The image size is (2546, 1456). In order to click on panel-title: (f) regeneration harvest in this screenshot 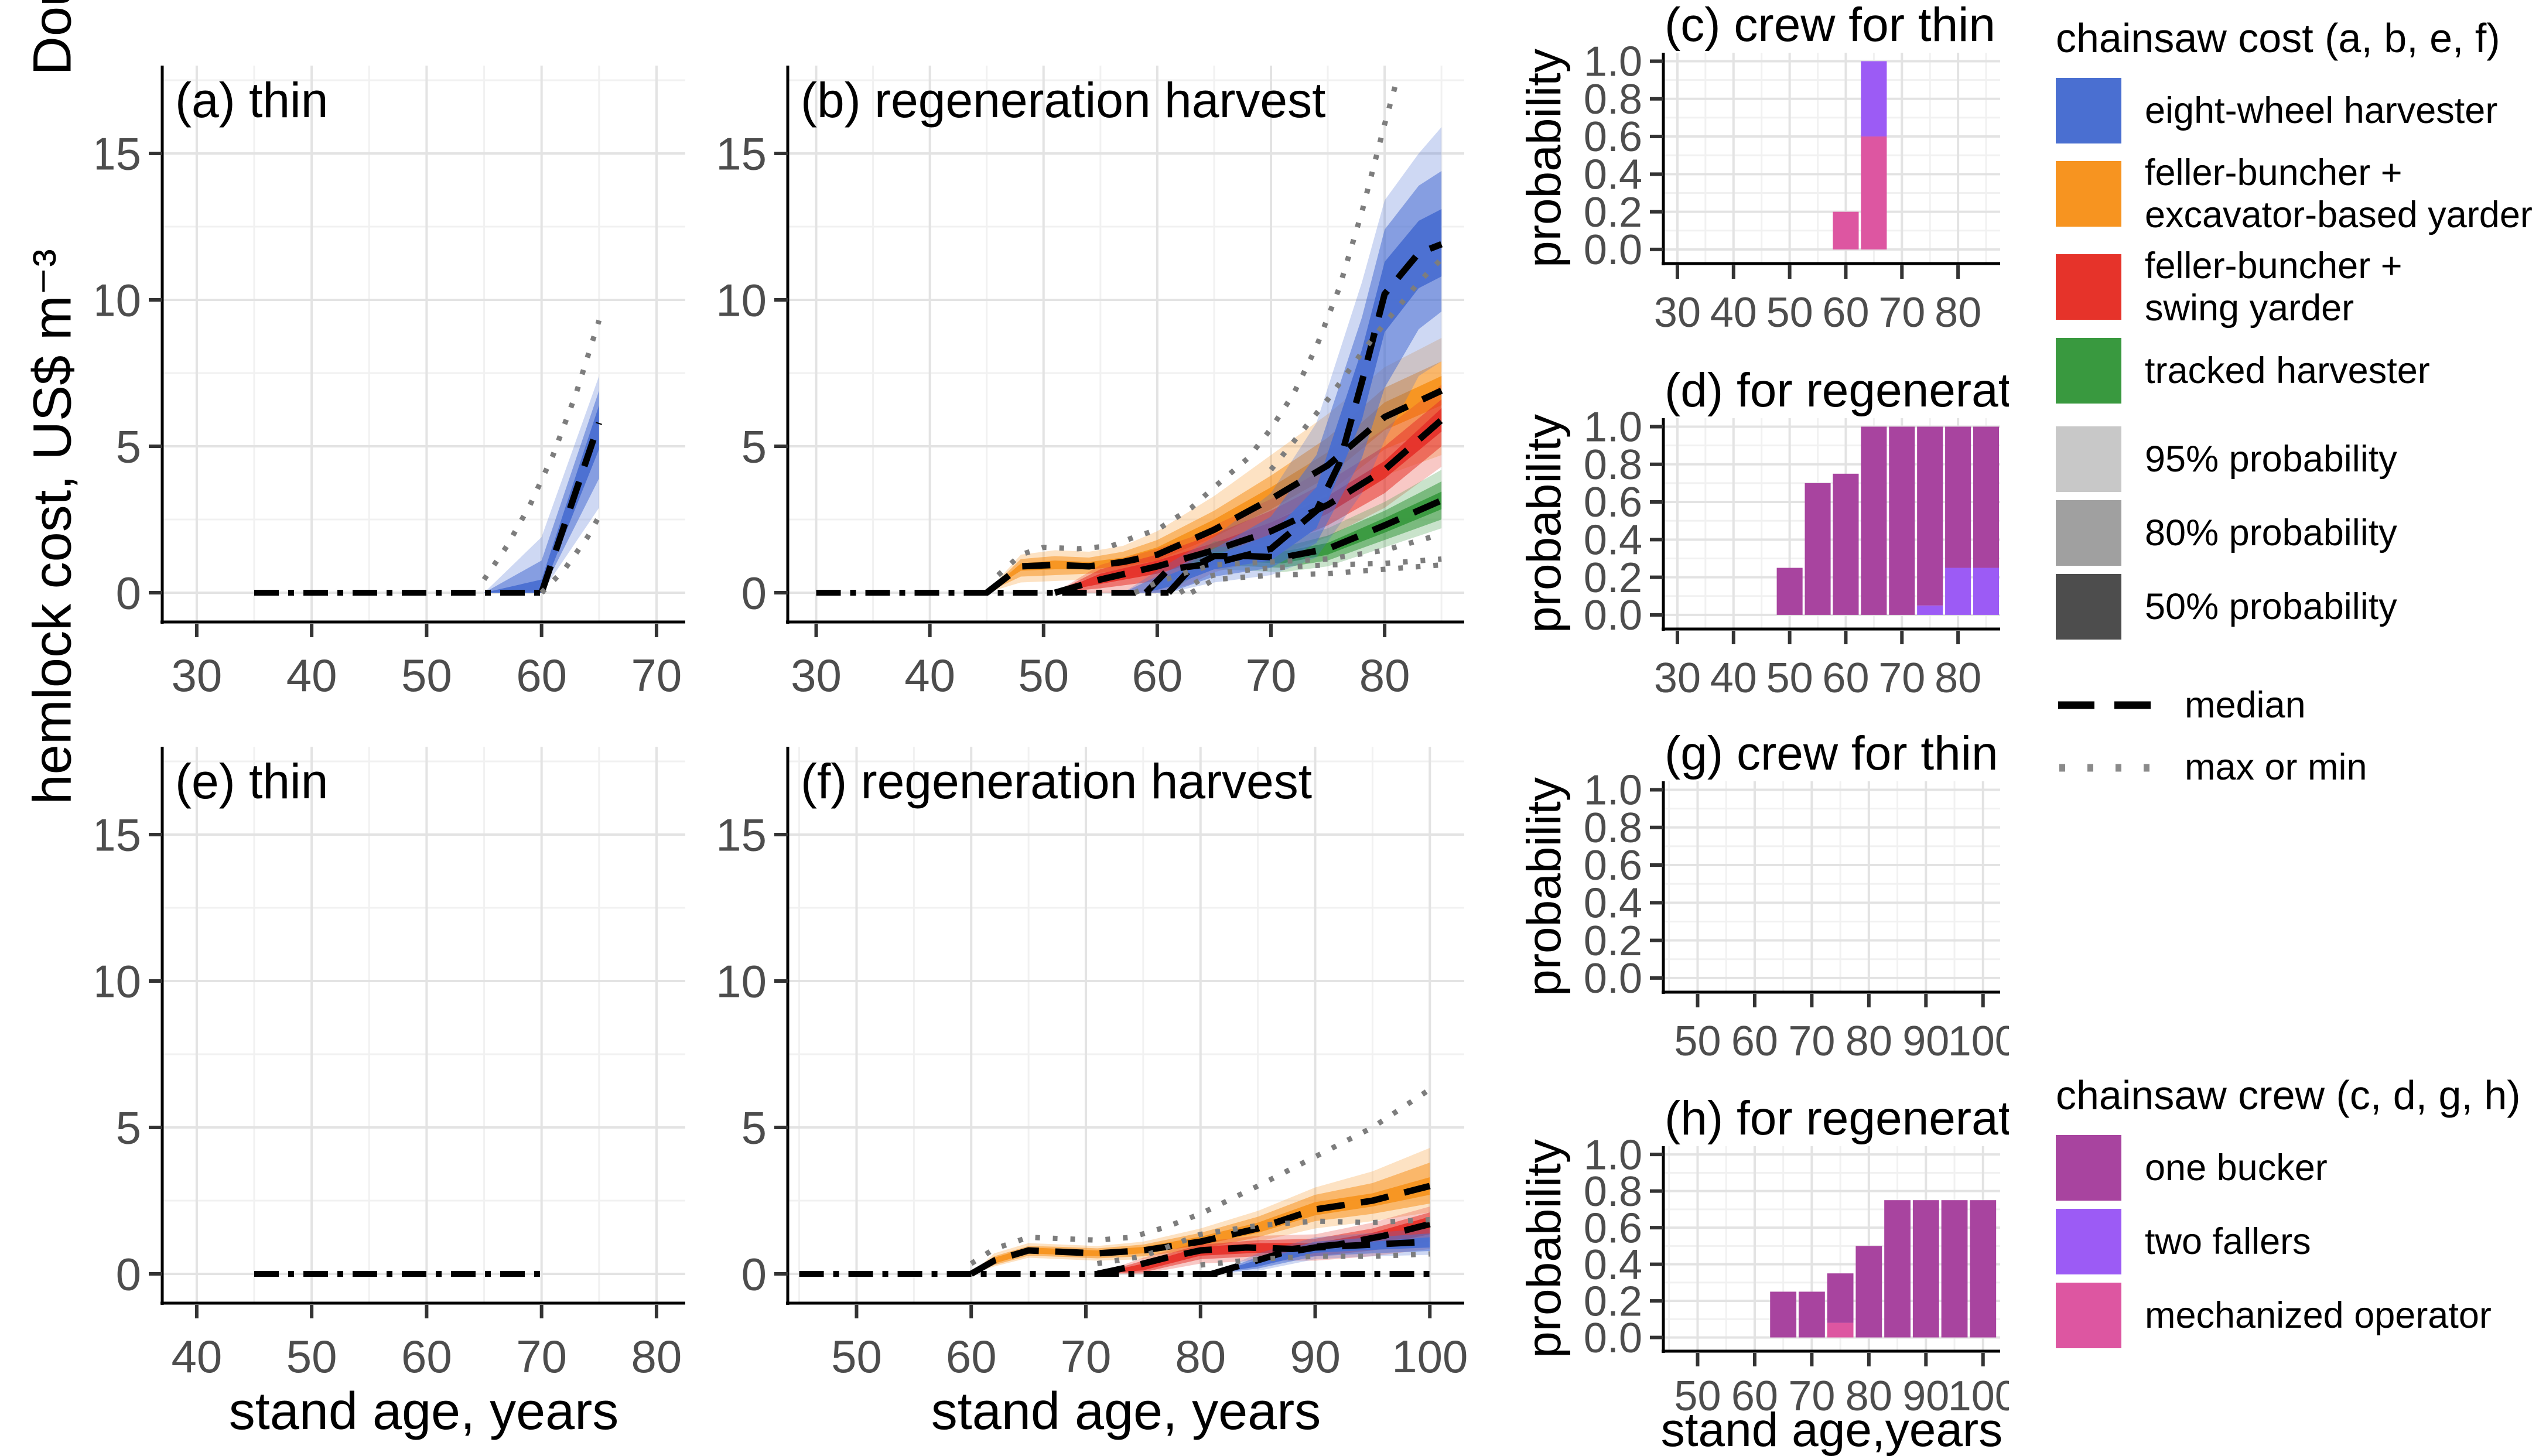, I will do `click(1056, 781)`.